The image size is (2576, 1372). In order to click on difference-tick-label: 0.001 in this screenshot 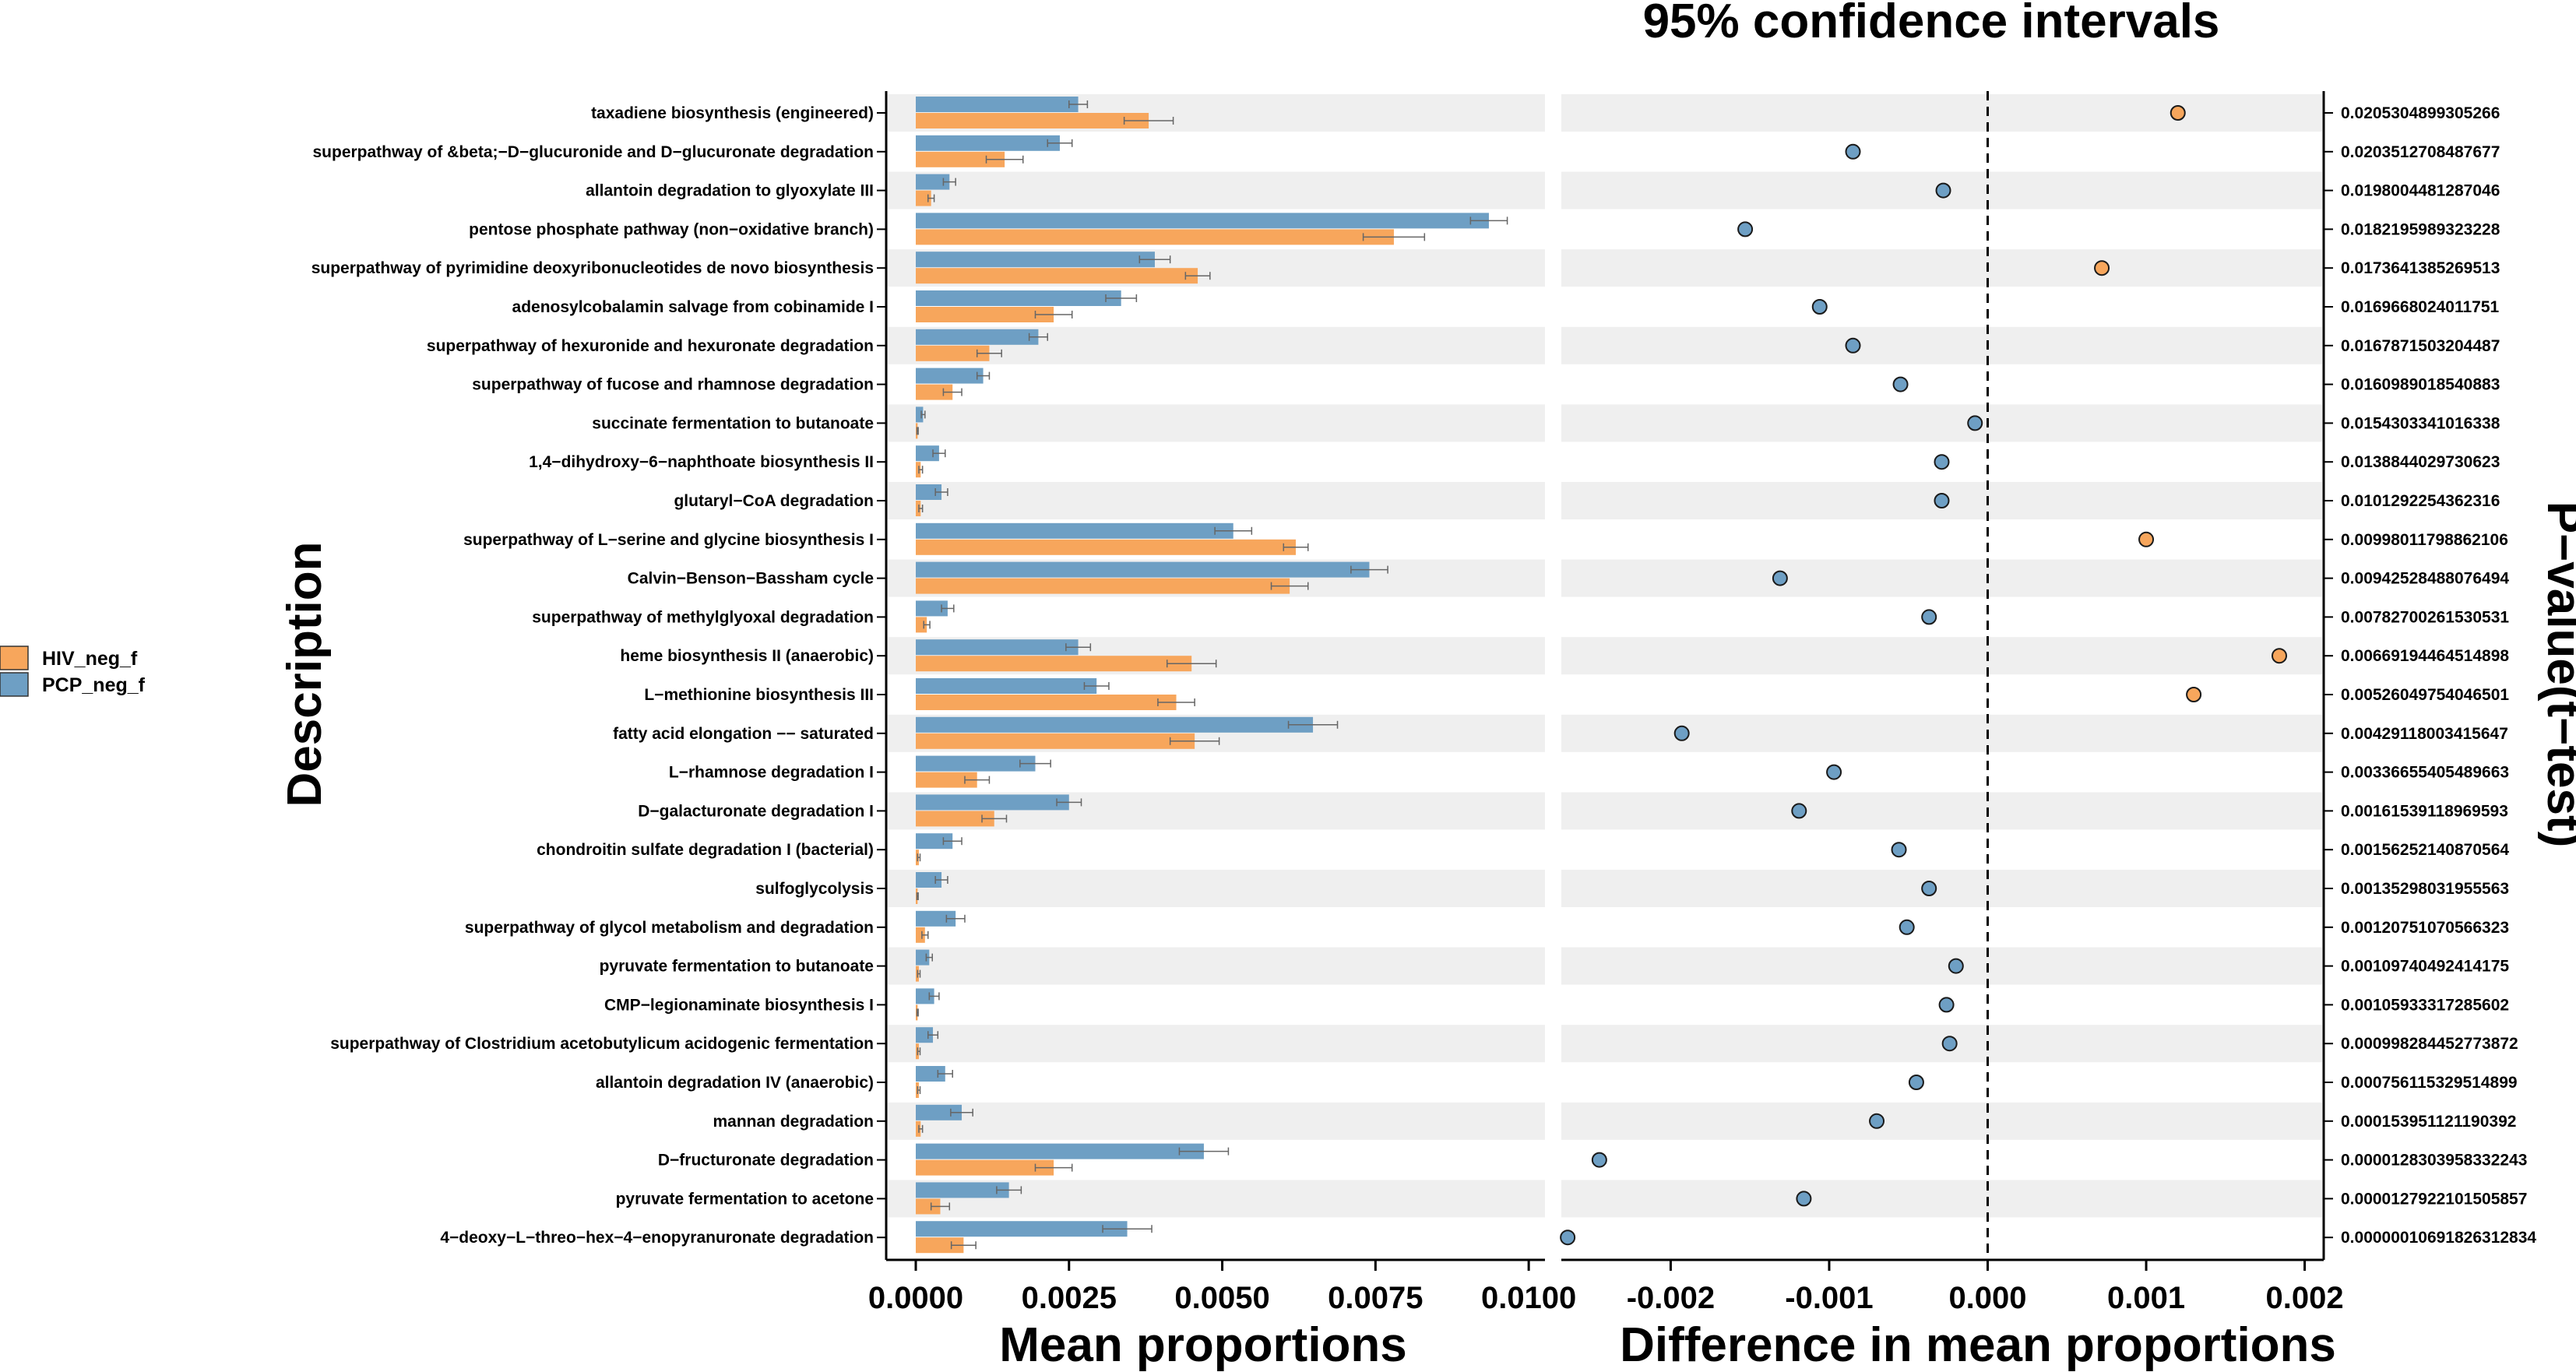, I will do `click(2146, 1298)`.